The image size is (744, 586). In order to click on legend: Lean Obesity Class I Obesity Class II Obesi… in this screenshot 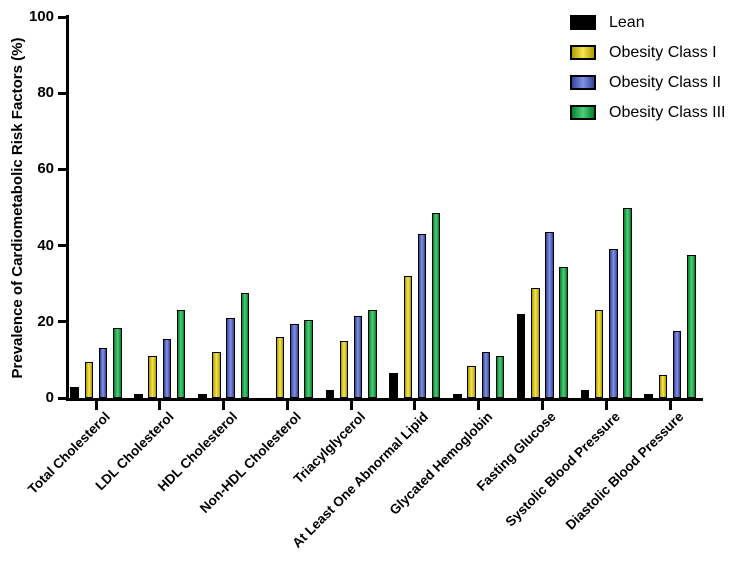, I will do `click(647, 67)`.